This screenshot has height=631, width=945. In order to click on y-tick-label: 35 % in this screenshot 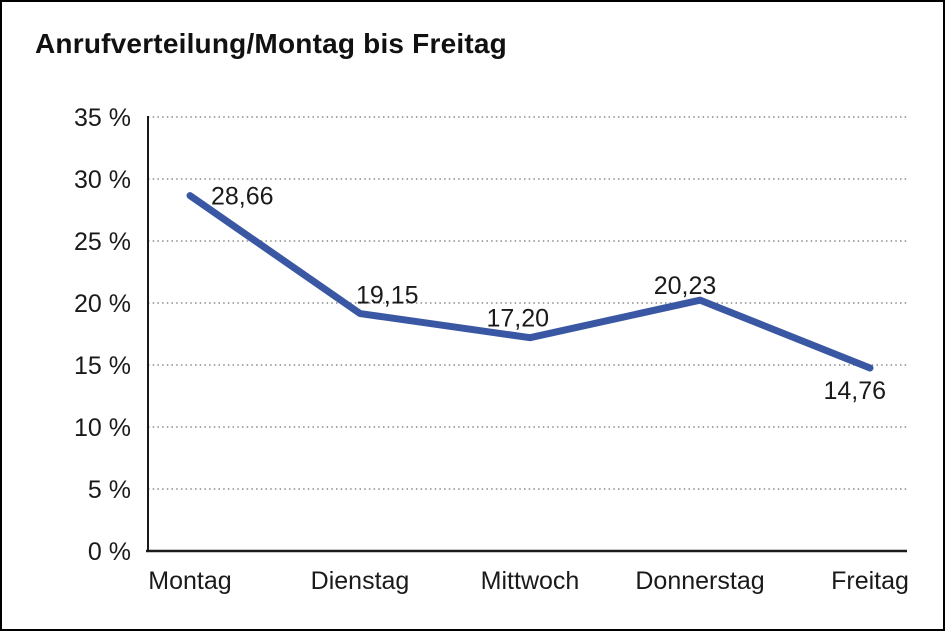, I will do `click(102, 118)`.